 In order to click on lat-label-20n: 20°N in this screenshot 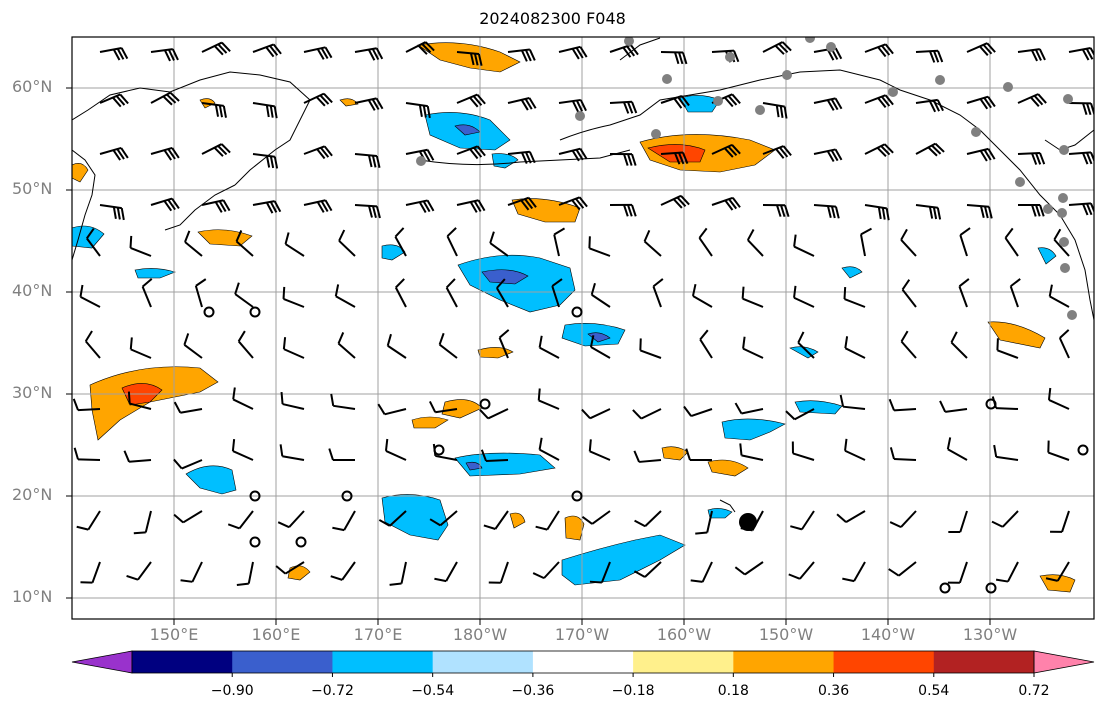, I will do `click(32, 494)`.